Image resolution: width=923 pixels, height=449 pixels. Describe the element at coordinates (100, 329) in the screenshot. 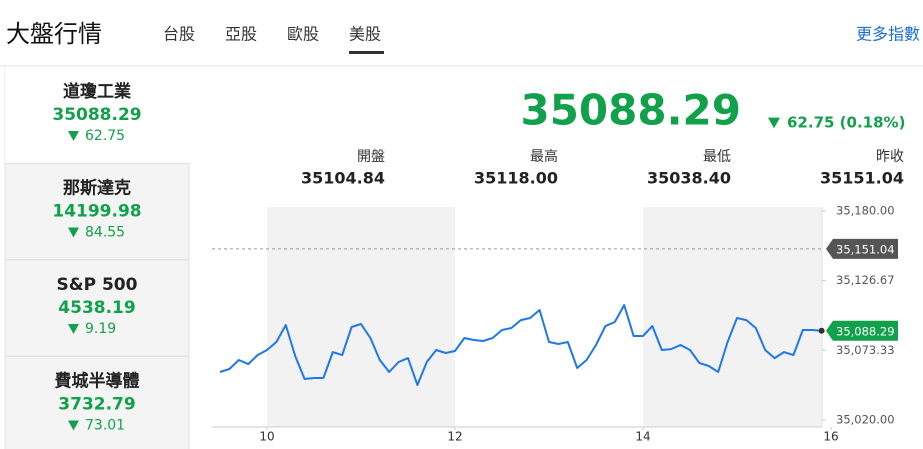

I see `index-change: 9.19` at that location.